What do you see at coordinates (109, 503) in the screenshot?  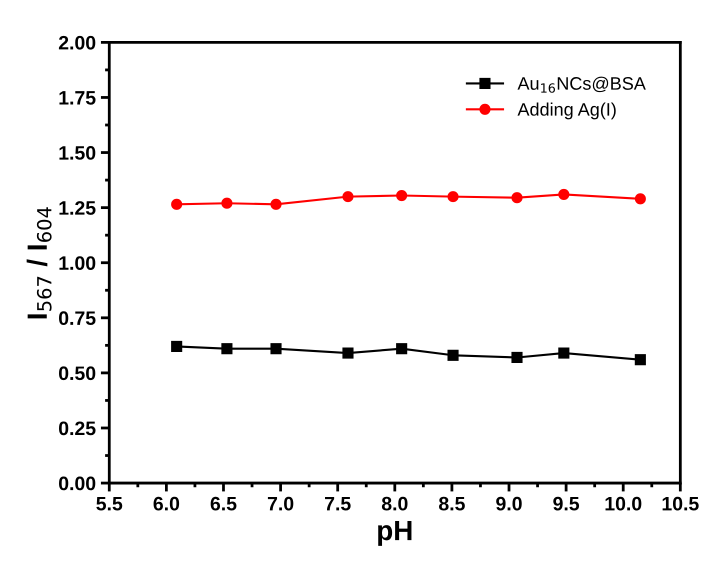 I see `x-tick-label: 5.5` at bounding box center [109, 503].